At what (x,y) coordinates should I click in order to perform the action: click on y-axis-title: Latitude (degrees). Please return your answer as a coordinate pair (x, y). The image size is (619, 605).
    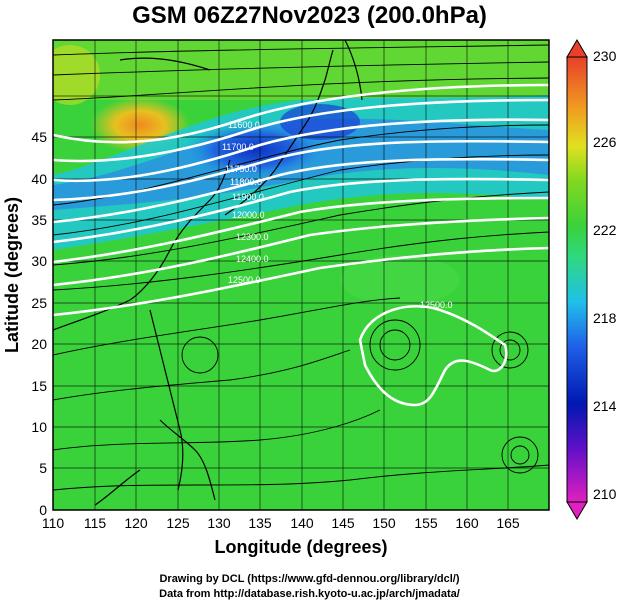
    Looking at the image, I should click on (12, 275).